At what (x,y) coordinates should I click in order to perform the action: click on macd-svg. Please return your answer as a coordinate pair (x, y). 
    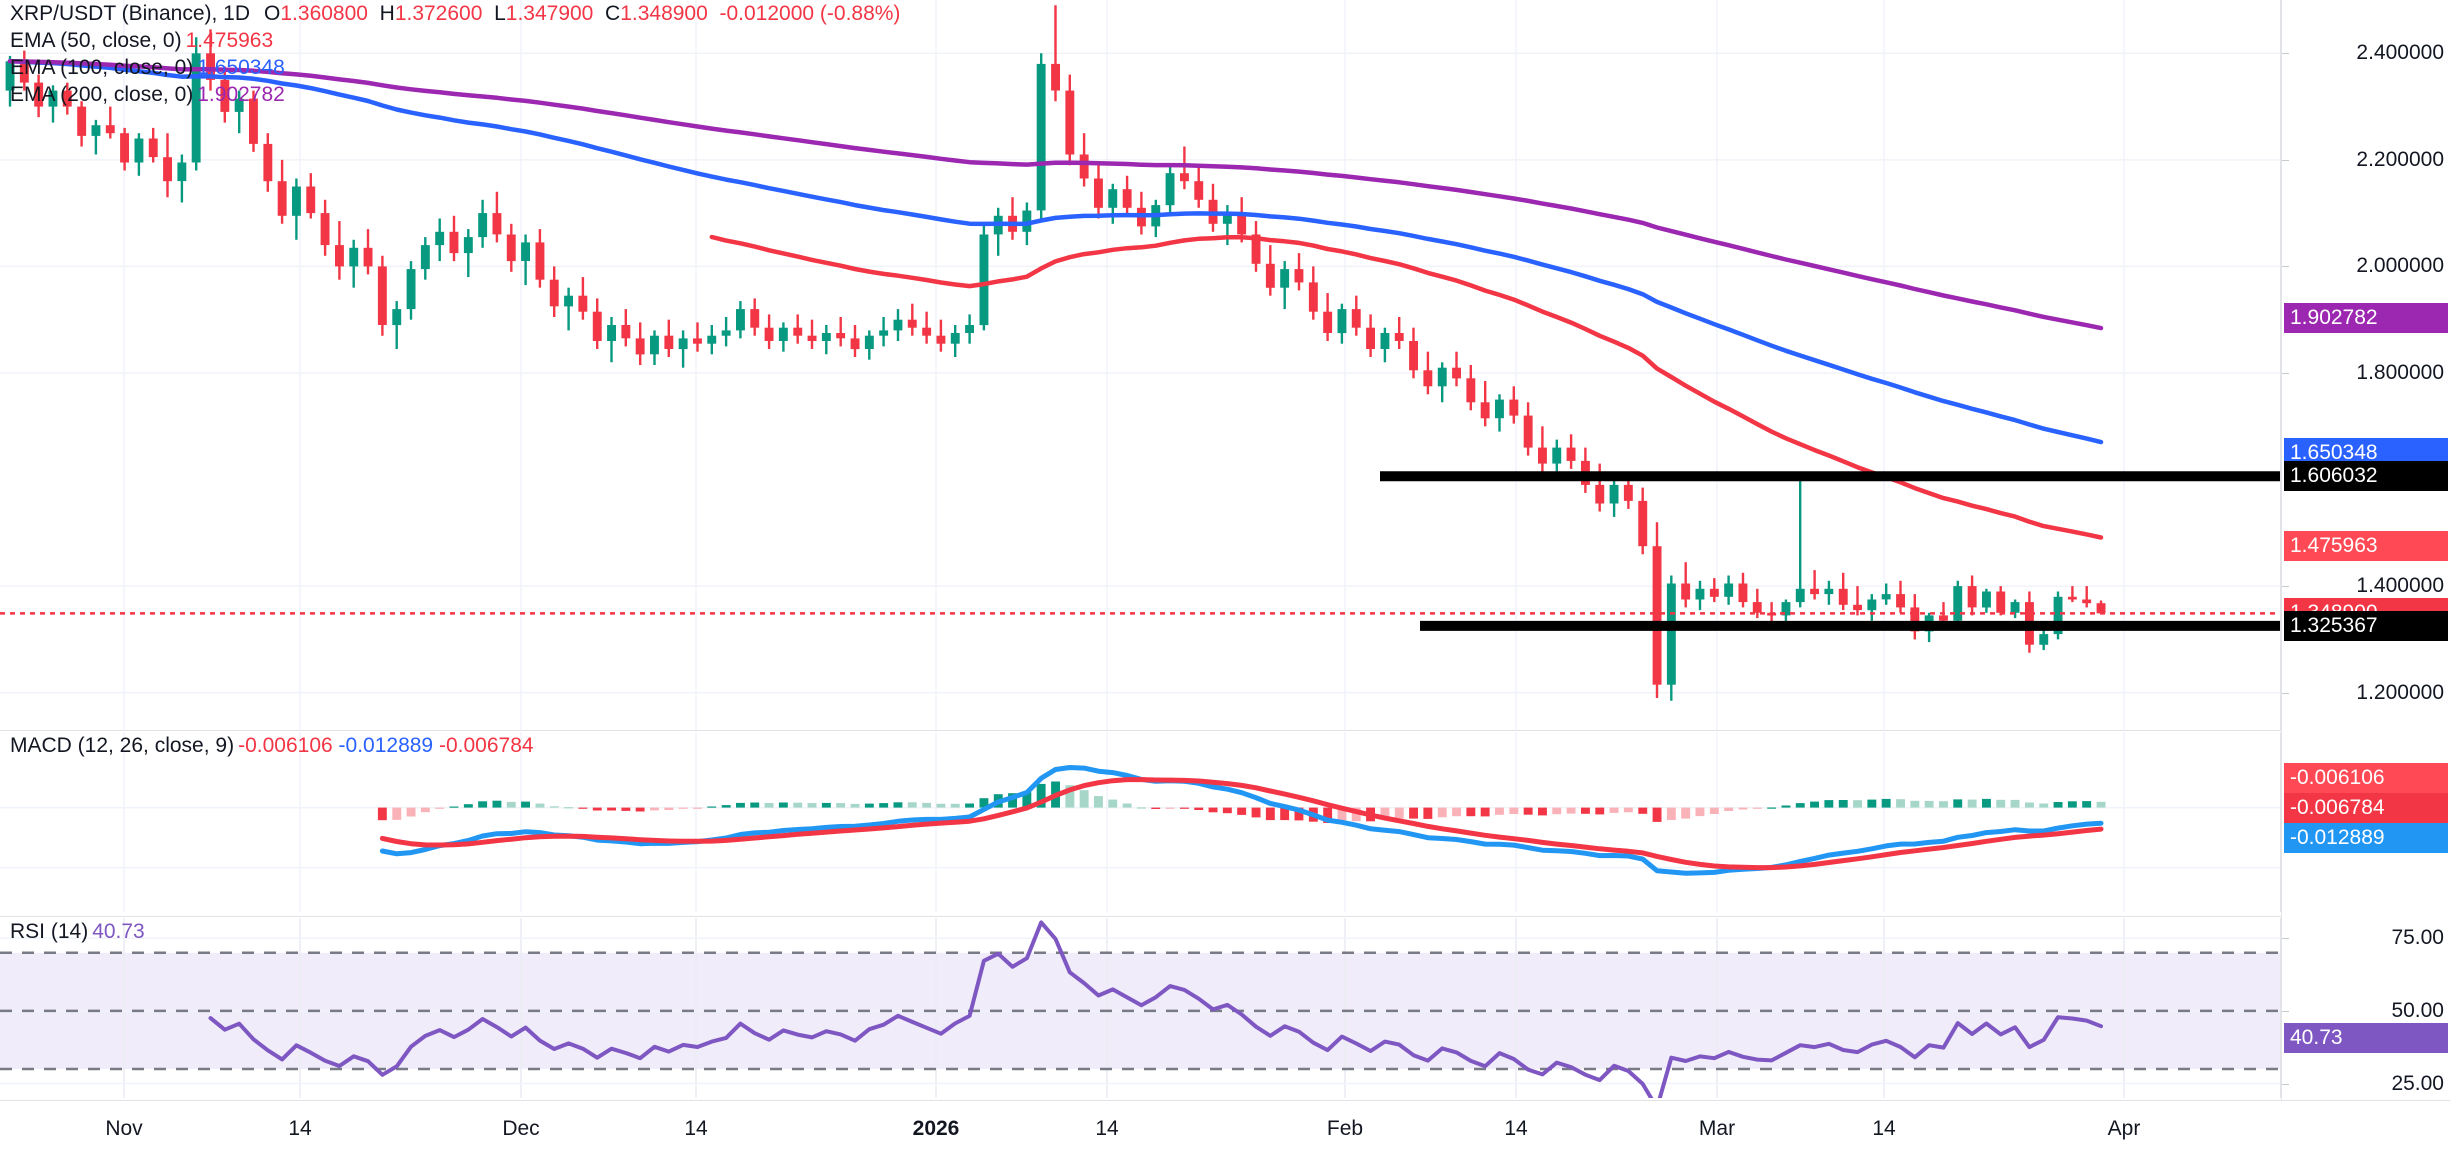
    Looking at the image, I should click on (1140, 822).